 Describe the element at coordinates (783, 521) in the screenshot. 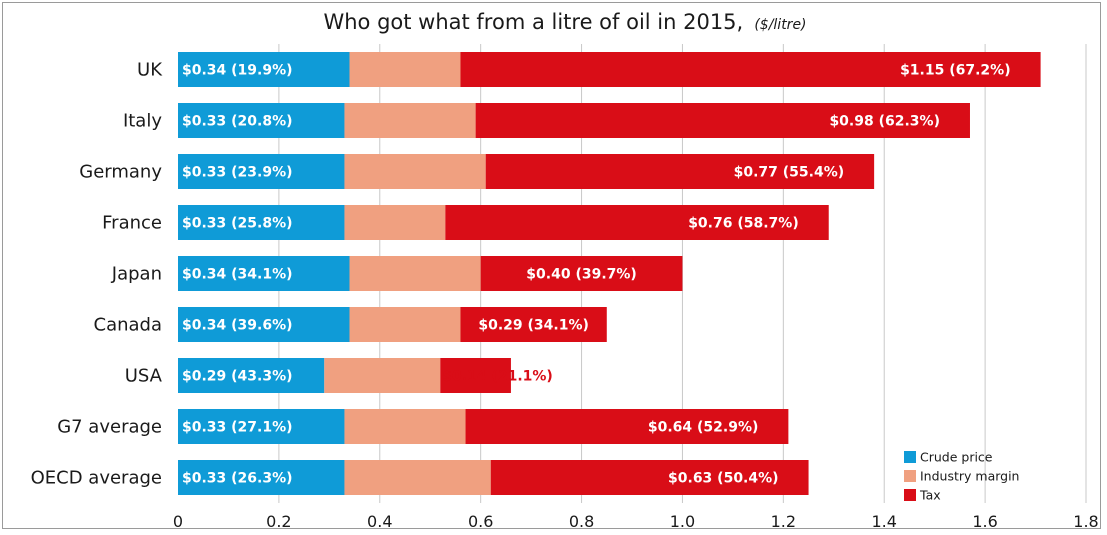

I see `x-tick-label: 1.2` at that location.